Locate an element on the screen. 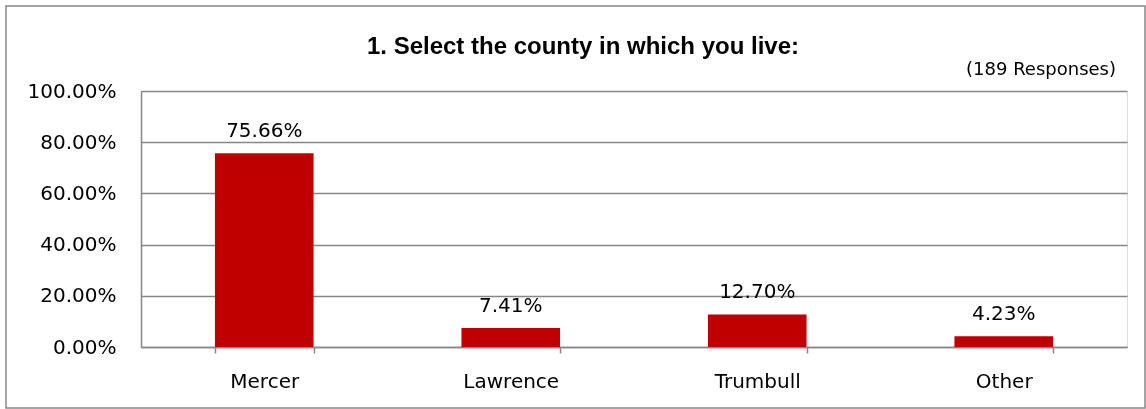 Image resolution: width=1146 pixels, height=409 pixels. x-tick-label: Trumbull is located at coordinates (757, 380).